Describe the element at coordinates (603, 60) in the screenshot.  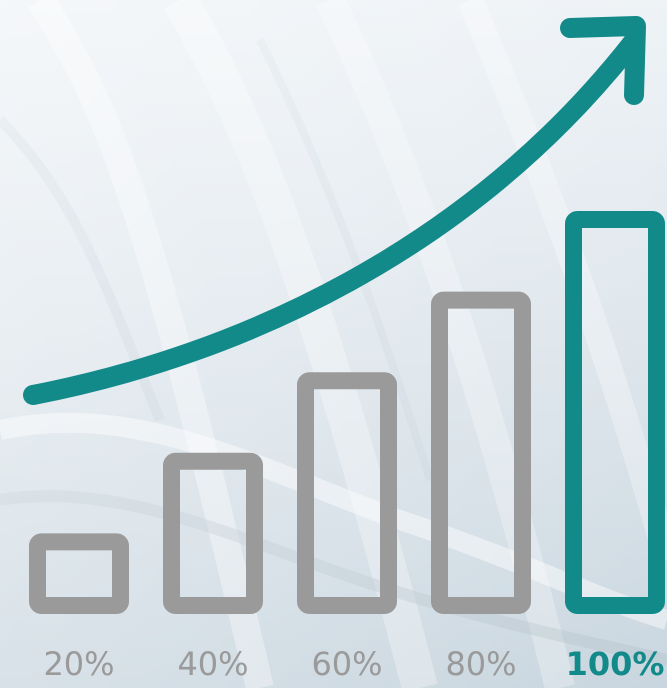
I see `trend-arrow-icon` at that location.